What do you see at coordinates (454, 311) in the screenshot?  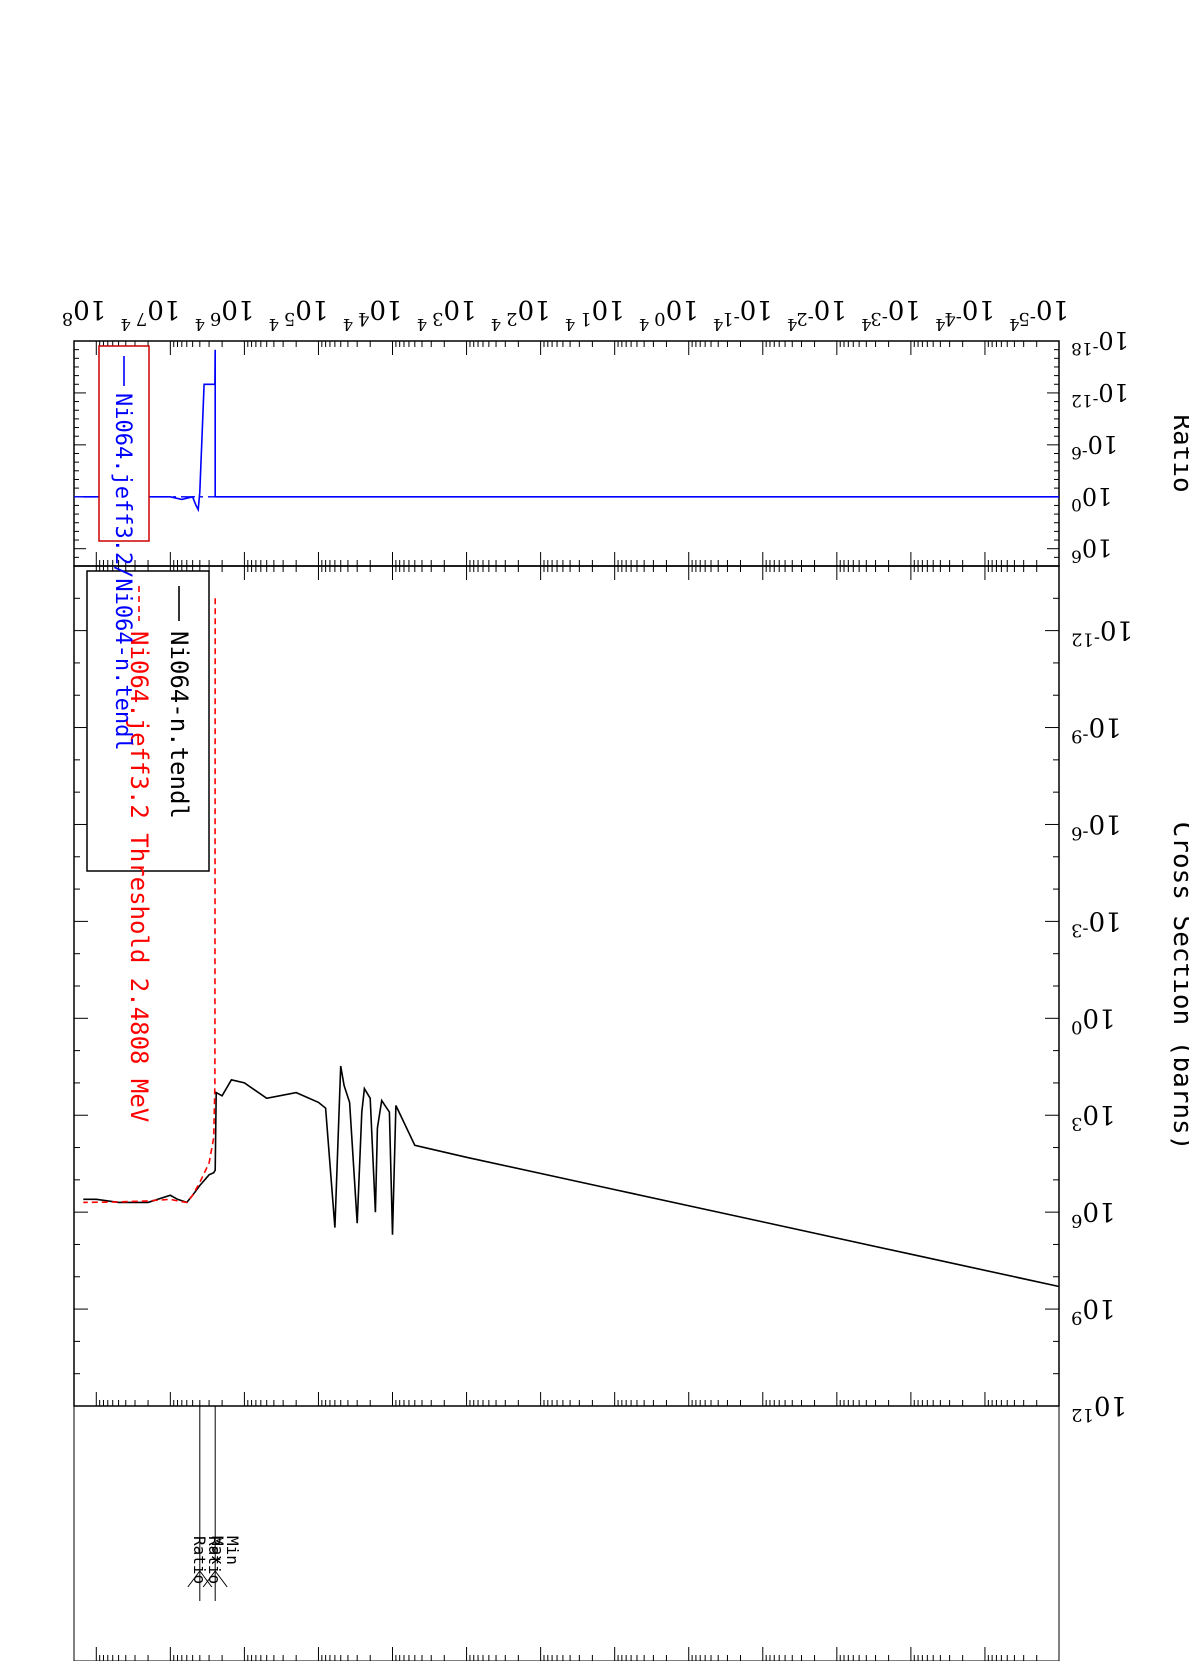 I see `x-tick-label: 10³` at bounding box center [454, 311].